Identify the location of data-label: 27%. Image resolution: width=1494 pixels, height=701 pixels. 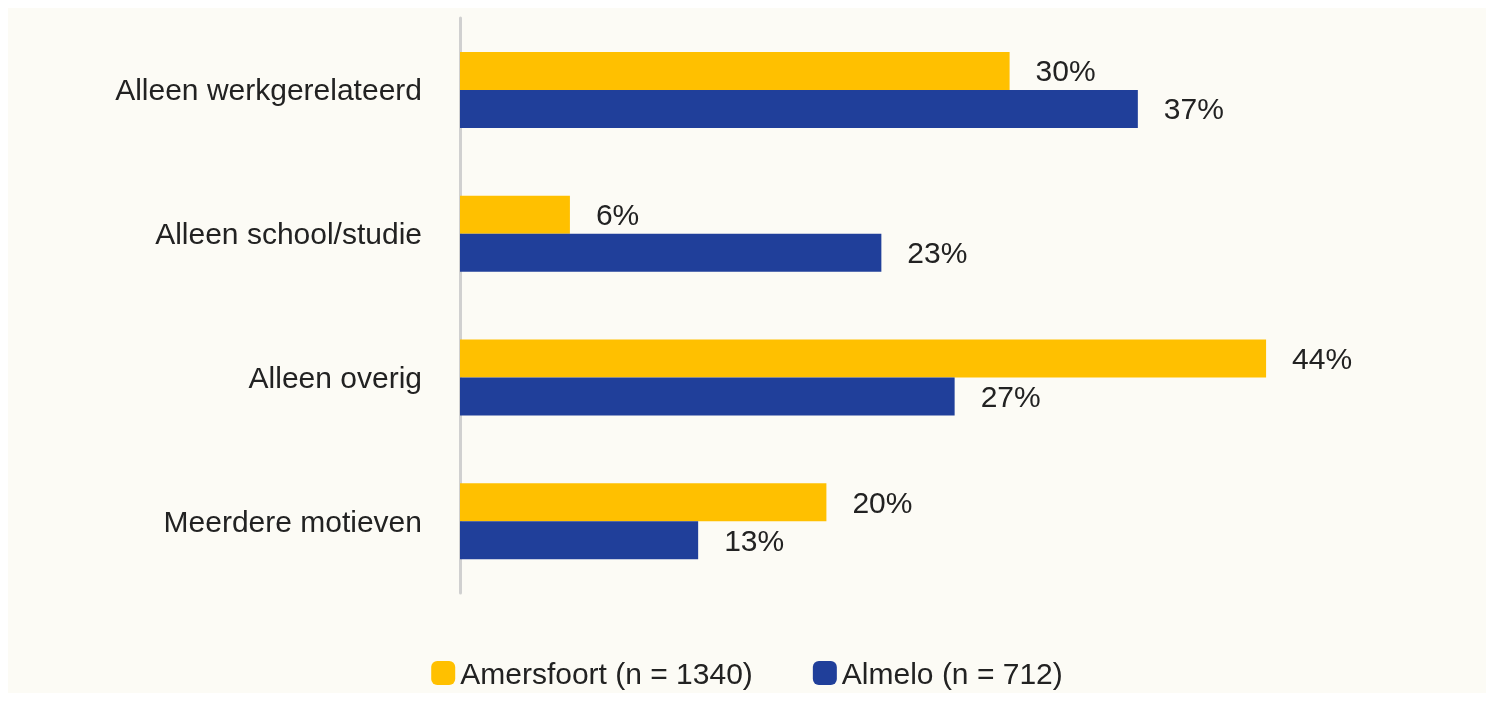
(1010, 396).